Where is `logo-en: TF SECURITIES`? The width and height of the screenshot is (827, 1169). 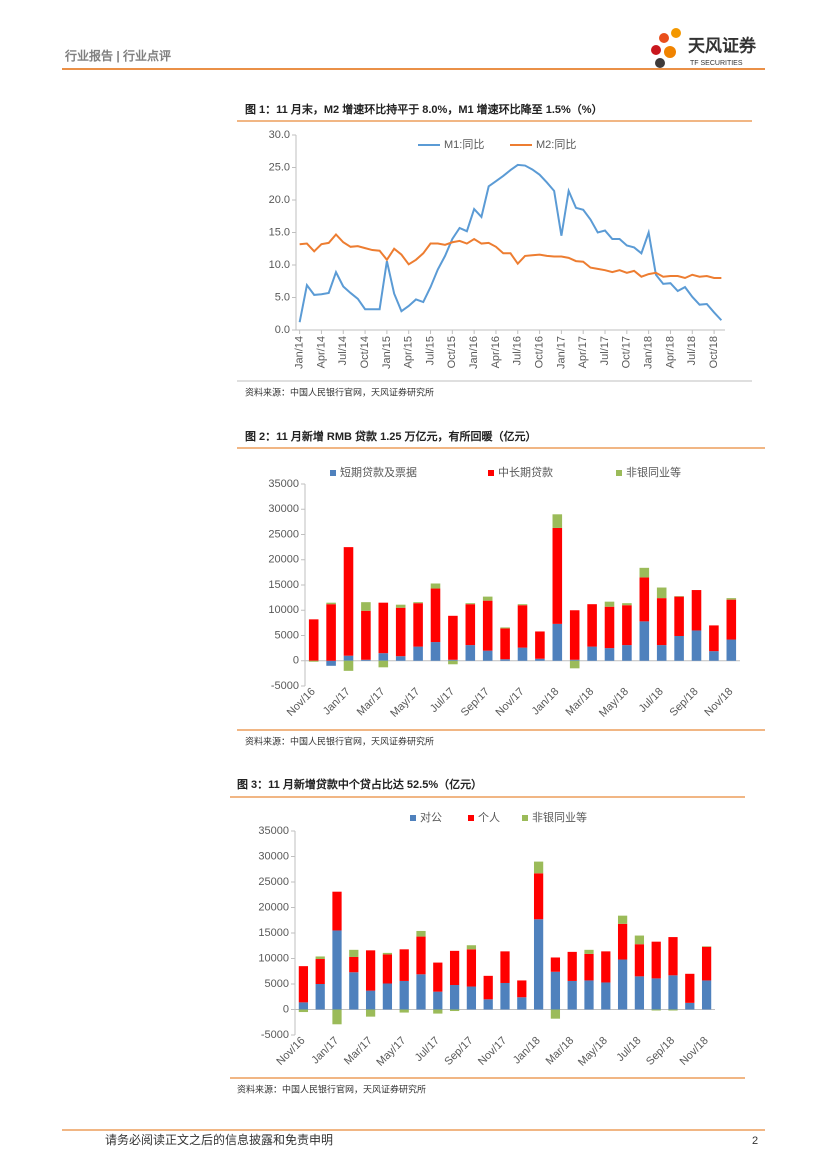
logo-en: TF SECURITIES is located at coordinates (716, 63).